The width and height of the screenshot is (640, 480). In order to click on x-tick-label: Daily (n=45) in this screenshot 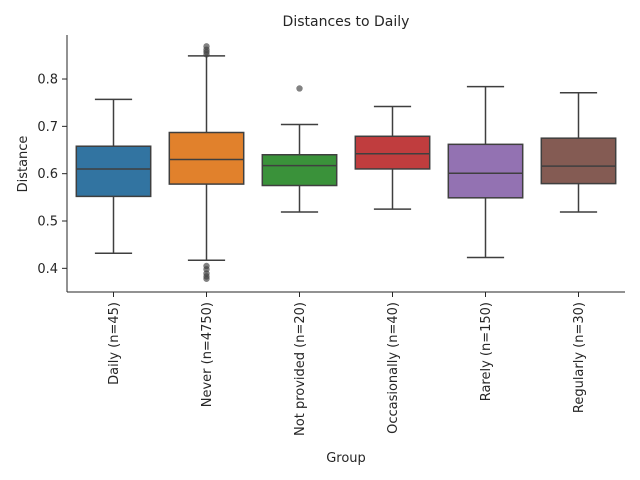, I will do `click(114, 343)`.